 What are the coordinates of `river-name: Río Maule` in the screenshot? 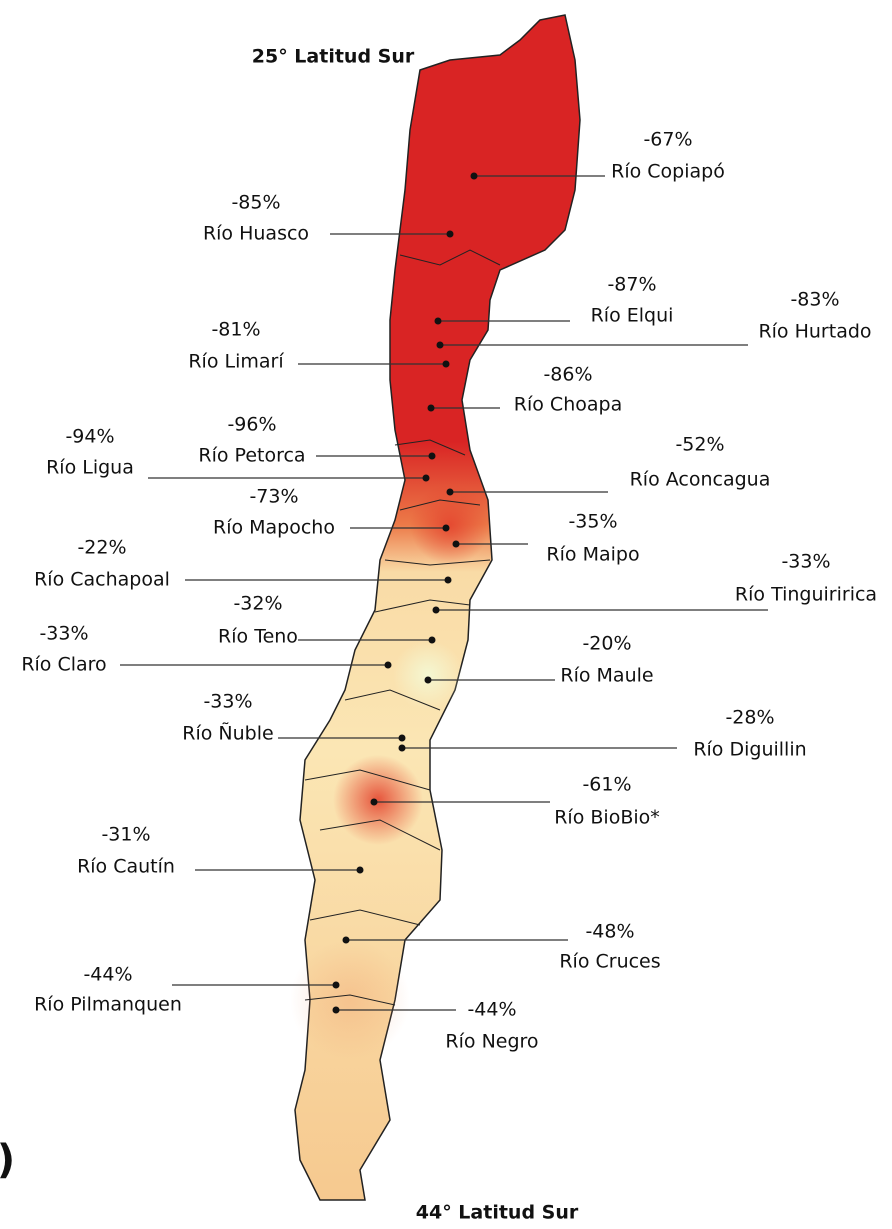 It's located at (606, 676).